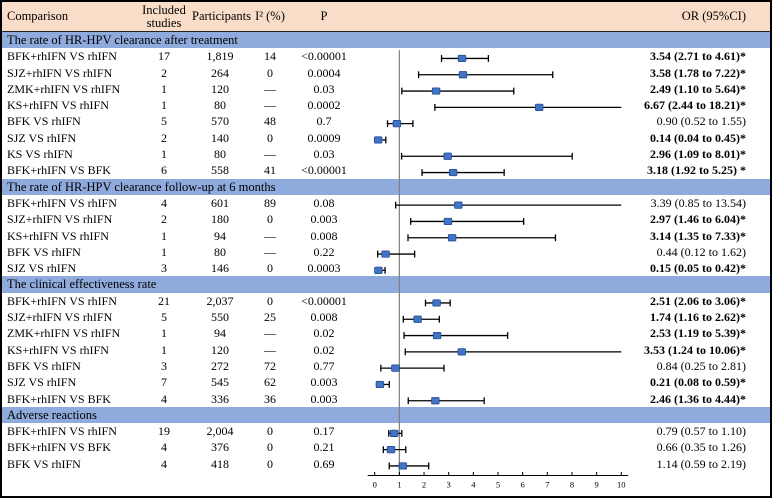 The height and width of the screenshot is (498, 772). What do you see at coordinates (220, 349) in the screenshot?
I see `participants-cell: 120` at bounding box center [220, 349].